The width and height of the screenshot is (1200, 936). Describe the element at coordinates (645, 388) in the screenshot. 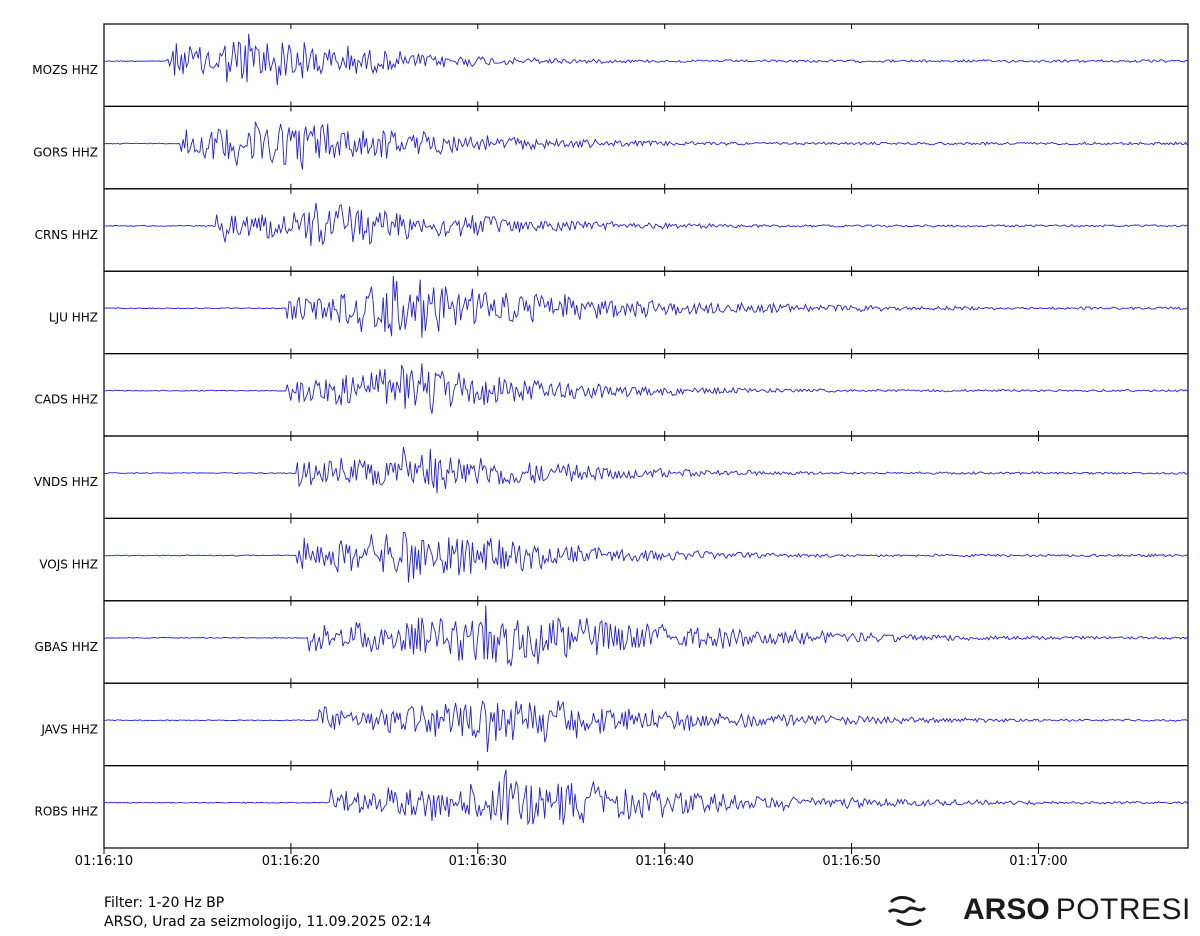

I see `trace-cads-hhz` at that location.